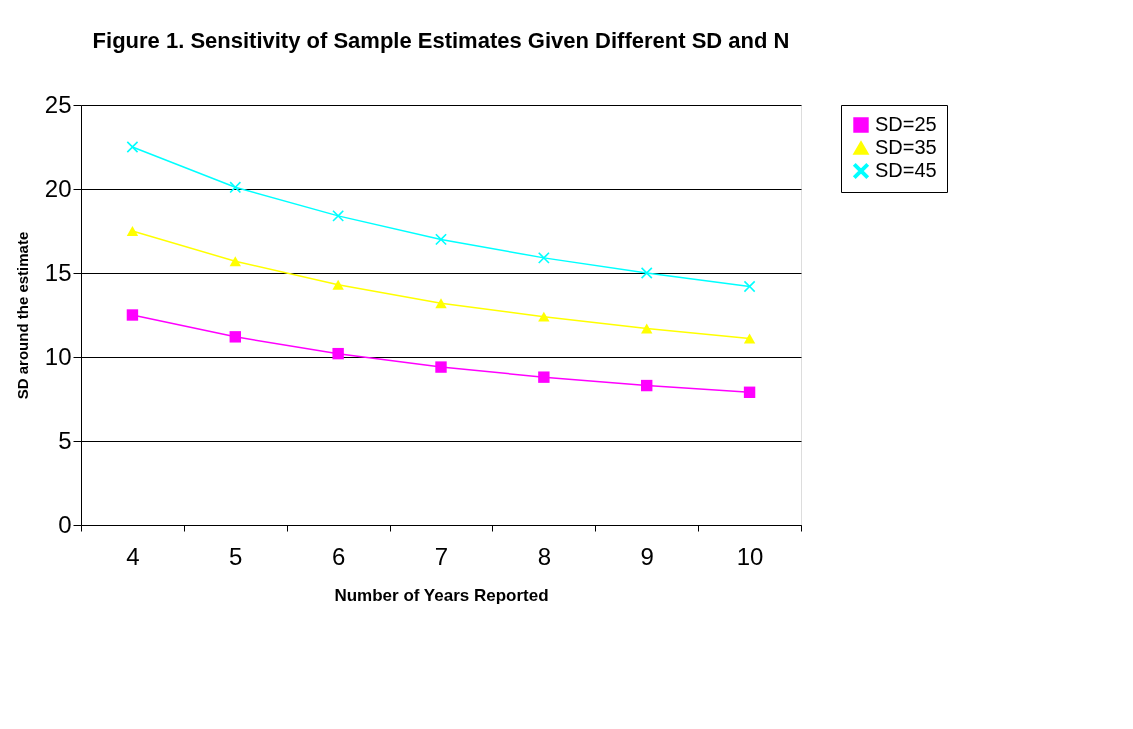 This screenshot has width=1133, height=729. I want to click on y-tick-label: 0, so click(65, 524).